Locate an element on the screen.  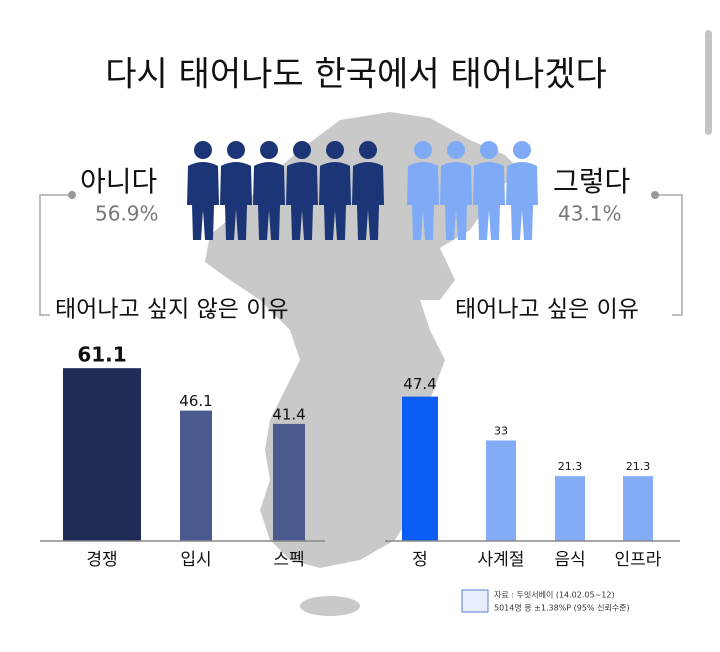
value-label: 61.1 is located at coordinates (101, 355).